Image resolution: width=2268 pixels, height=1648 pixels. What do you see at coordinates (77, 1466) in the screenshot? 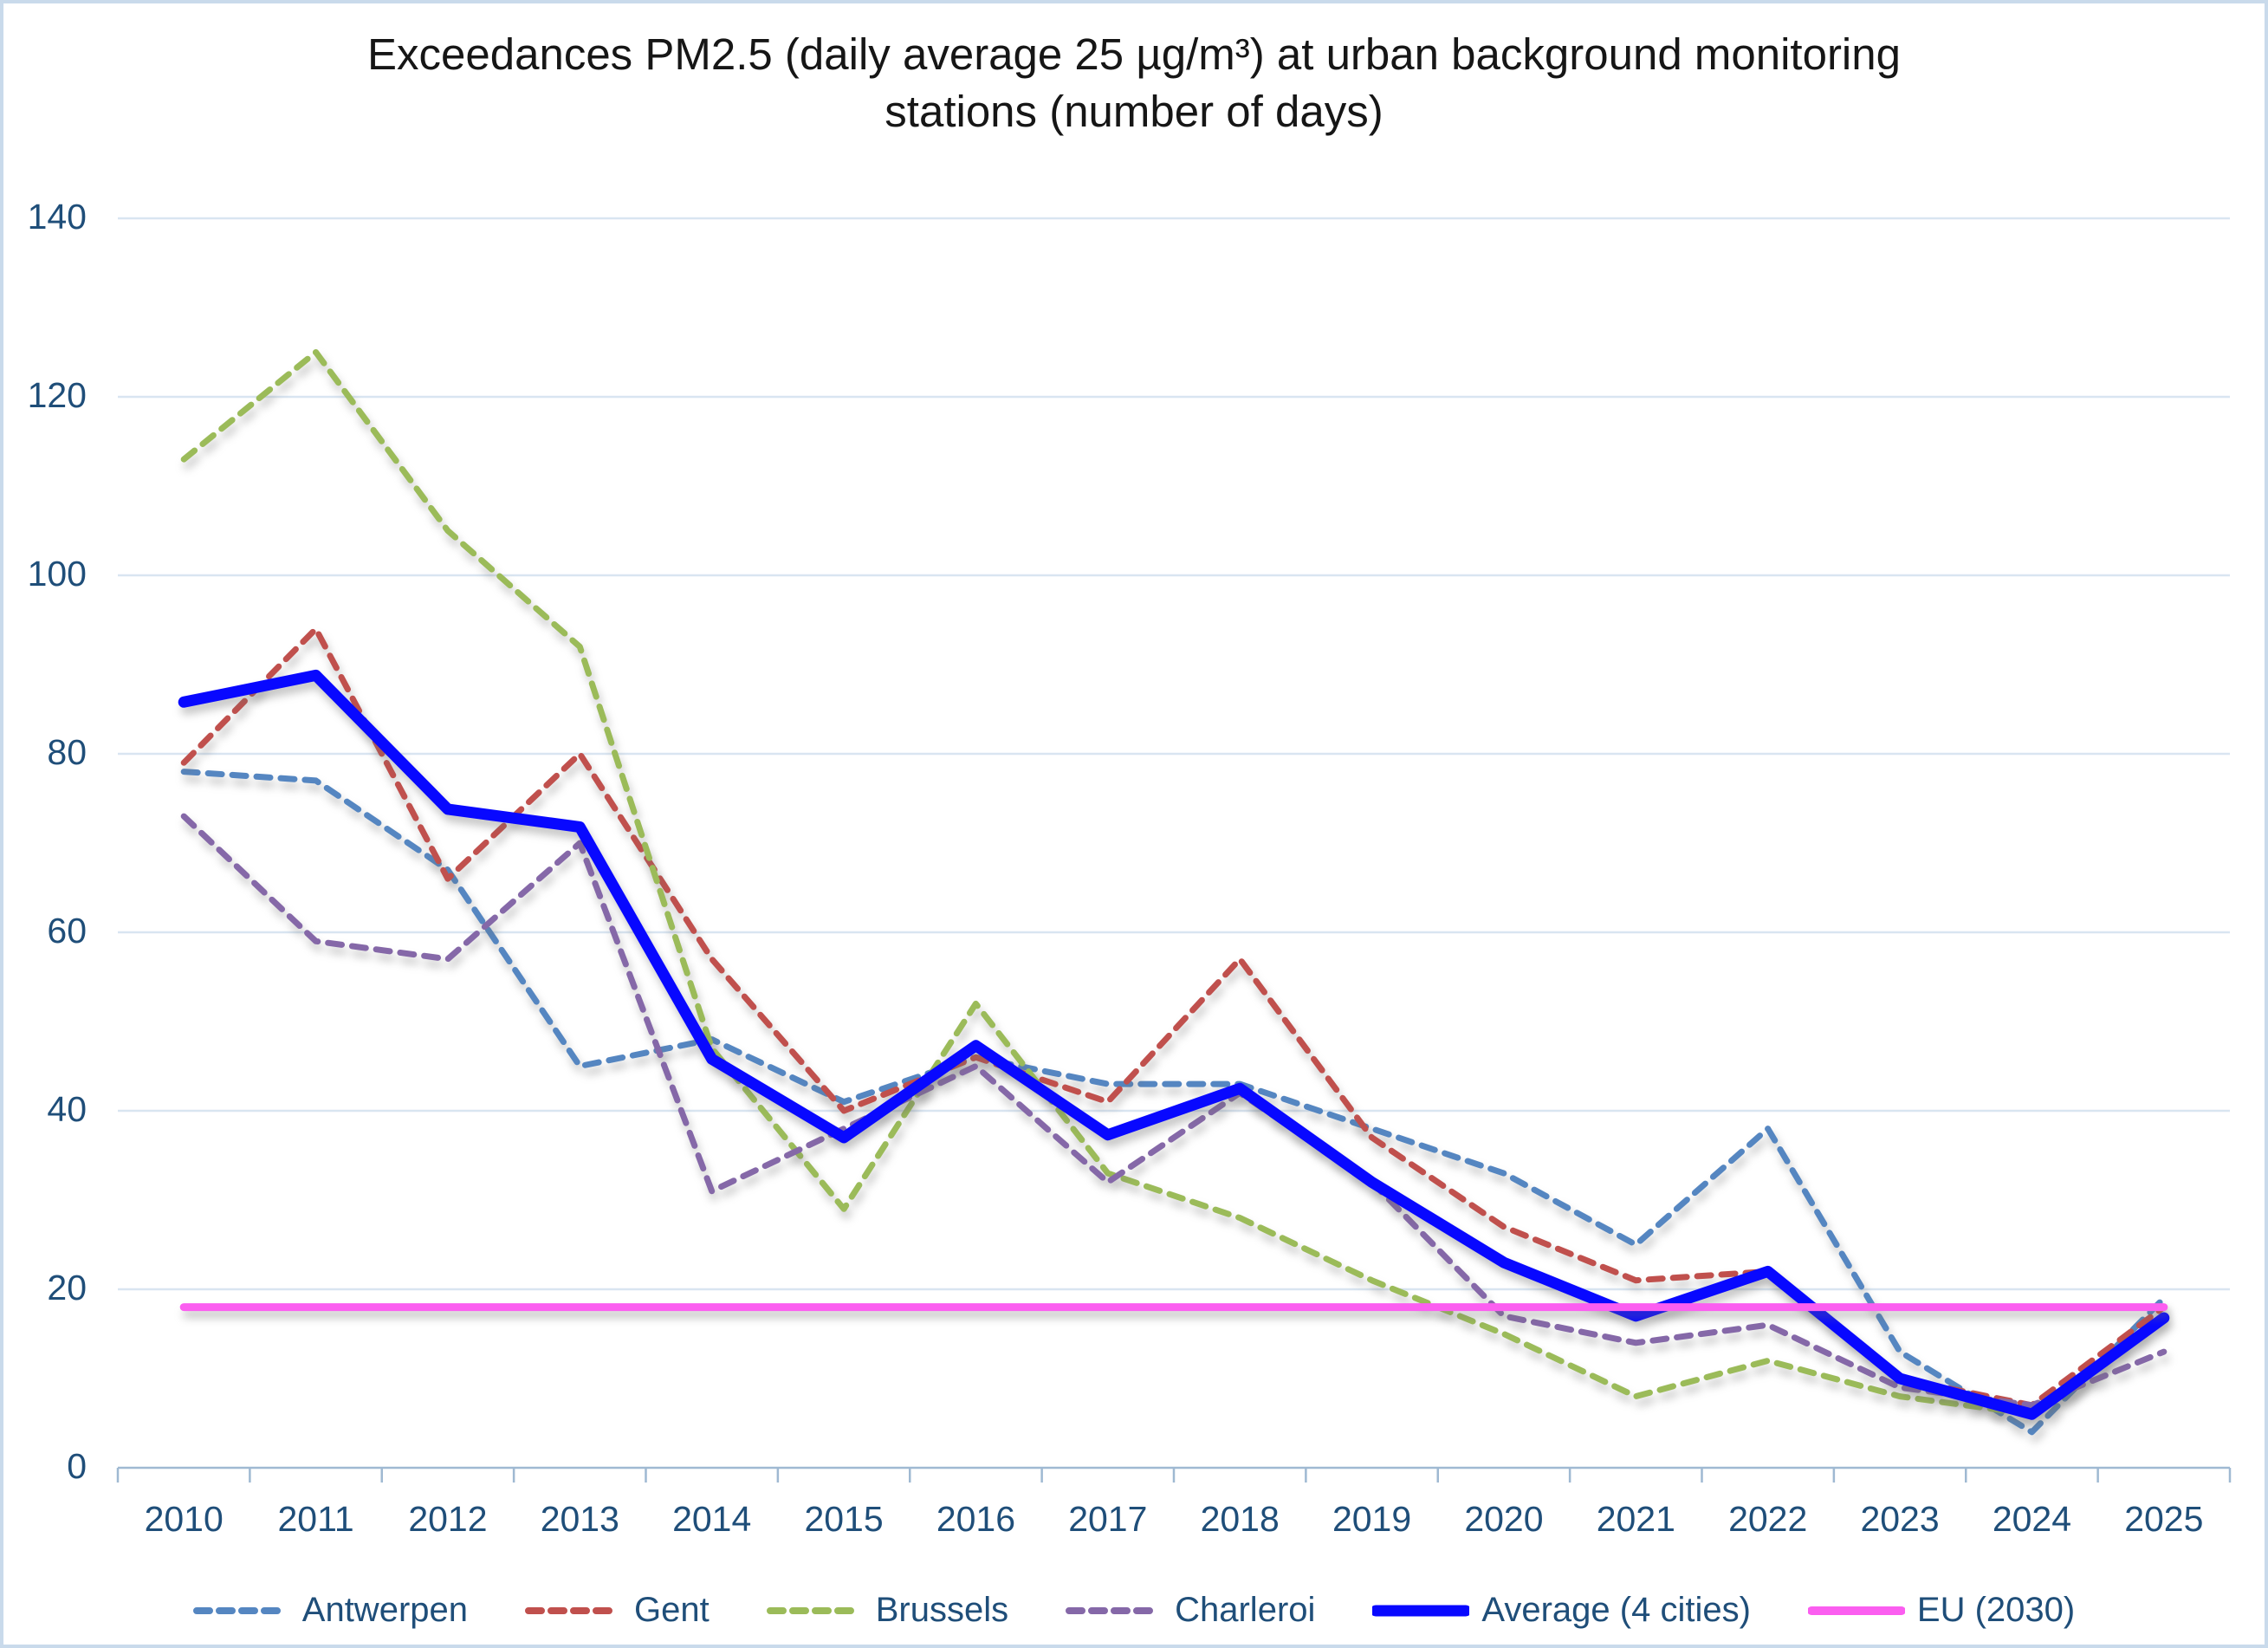
I see `y-axis-label-0: 0` at bounding box center [77, 1466].